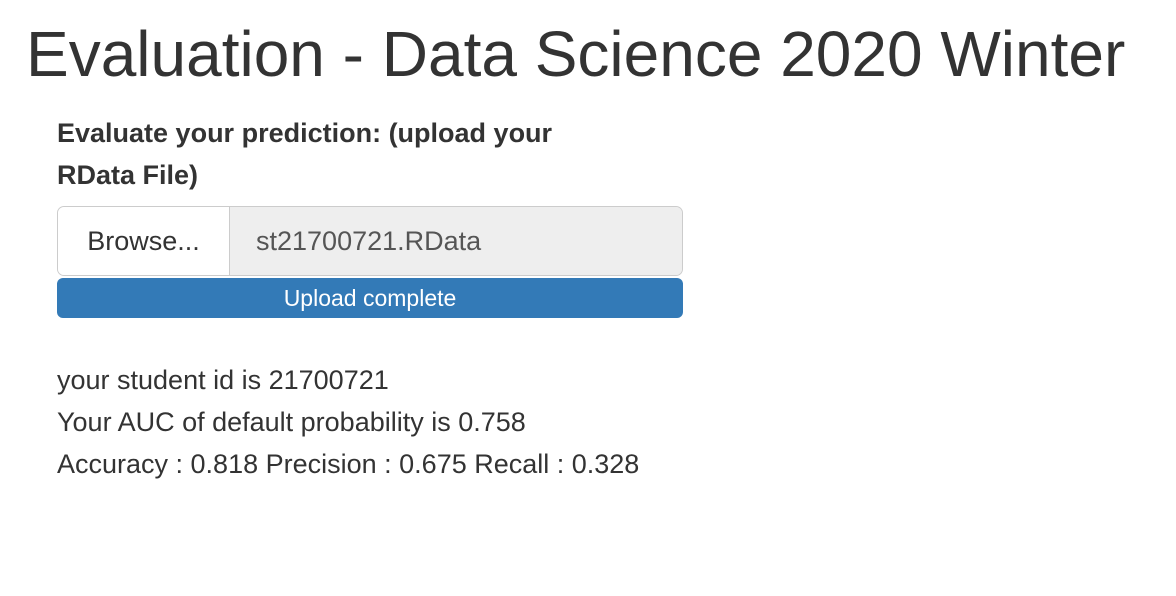  I want to click on selected-file-name-field: st21700721.RData, so click(456, 241).